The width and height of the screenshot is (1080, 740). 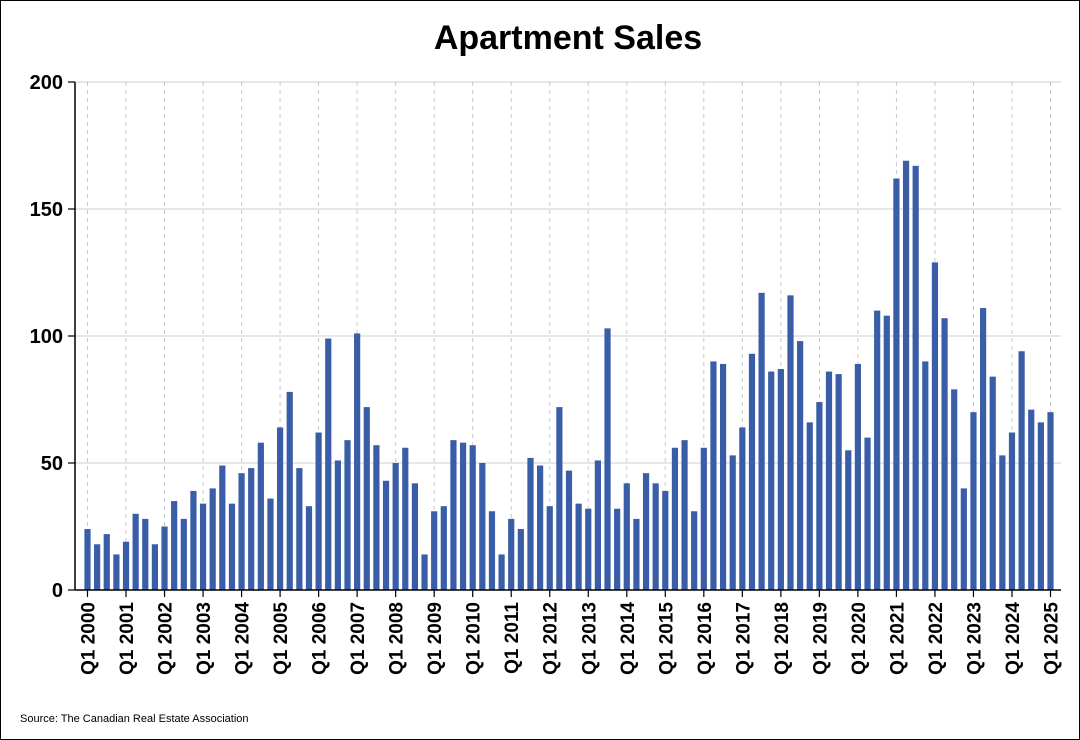 What do you see at coordinates (512, 638) in the screenshot?
I see `x-tick-label: Q1 2011` at bounding box center [512, 638].